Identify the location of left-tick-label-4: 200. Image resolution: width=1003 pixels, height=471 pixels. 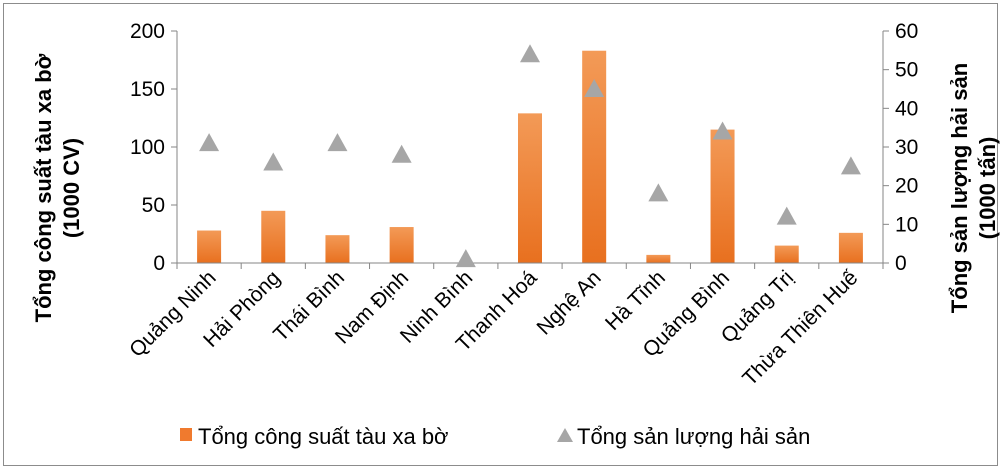
(147, 31).